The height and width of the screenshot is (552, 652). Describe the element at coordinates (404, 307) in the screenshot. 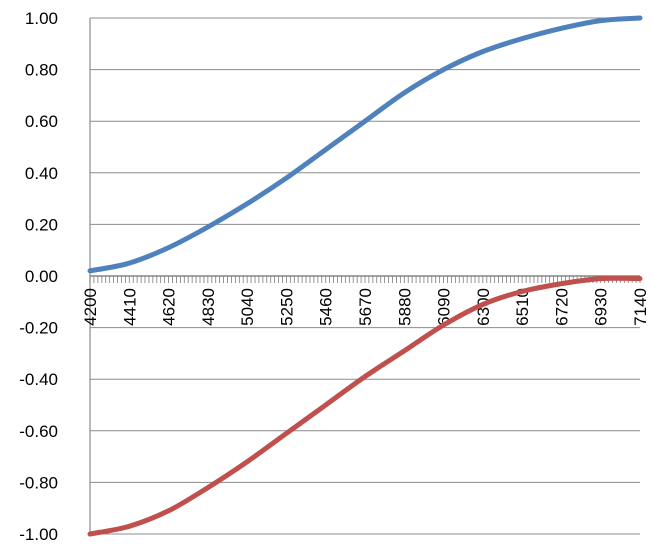

I see `x-tick-label: 5880` at that location.